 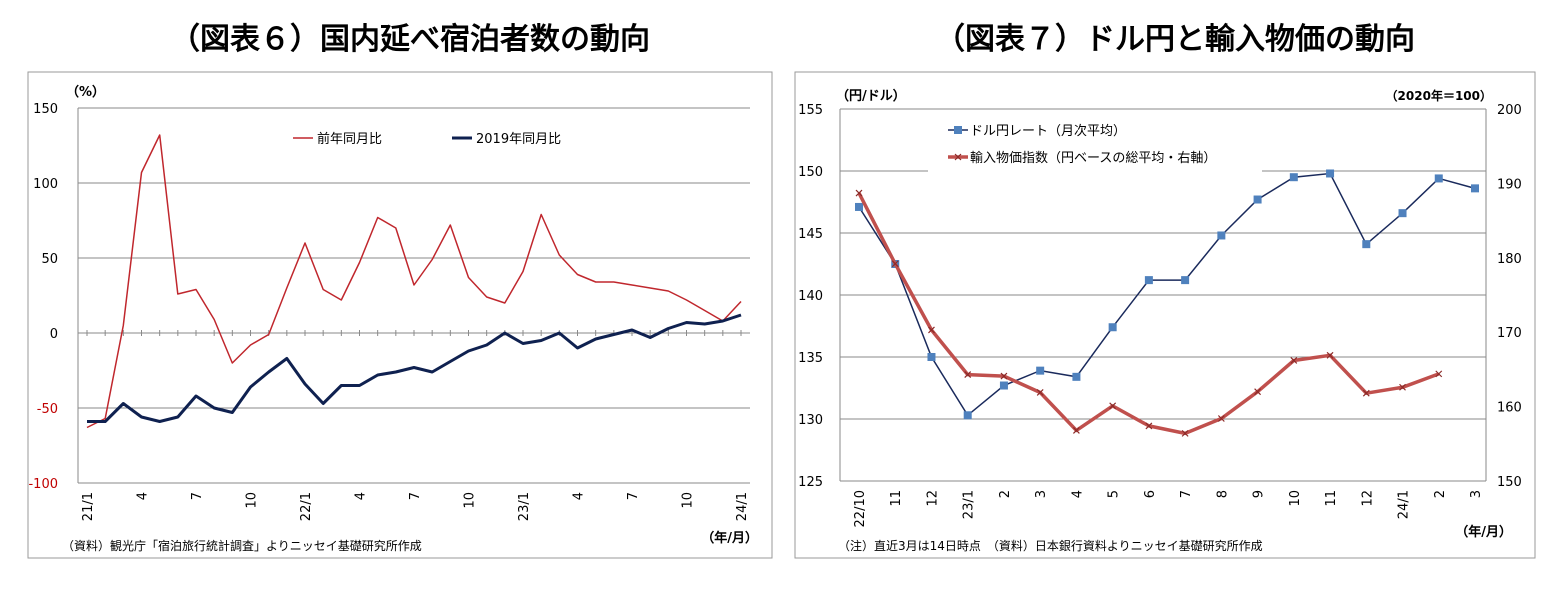 What do you see at coordinates (1509, 333) in the screenshot?
I see `chart7-right-y-tick-label: 170` at bounding box center [1509, 333].